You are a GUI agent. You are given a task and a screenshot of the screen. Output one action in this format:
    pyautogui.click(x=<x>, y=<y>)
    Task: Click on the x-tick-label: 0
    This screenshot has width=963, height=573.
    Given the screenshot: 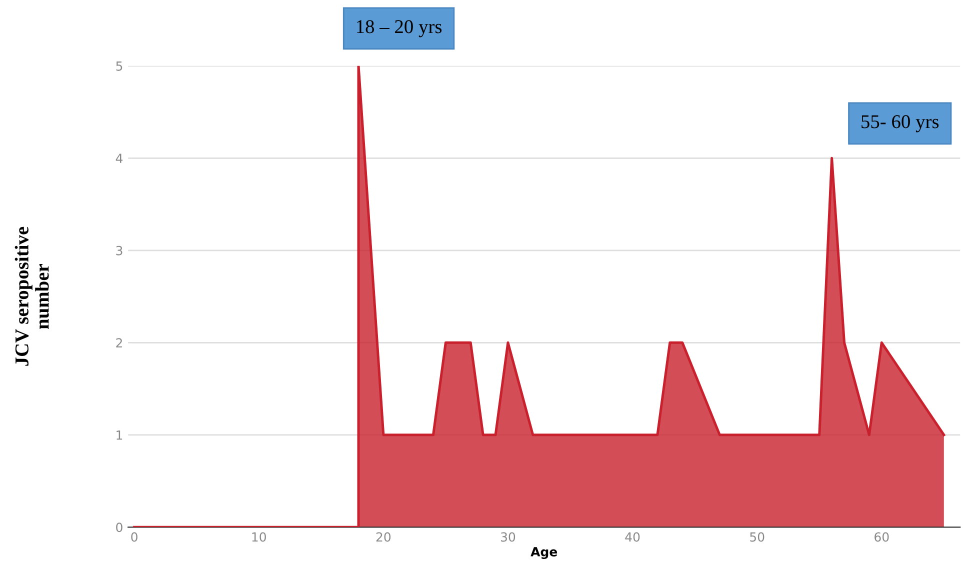 What is the action you would take?
    pyautogui.click(x=134, y=537)
    